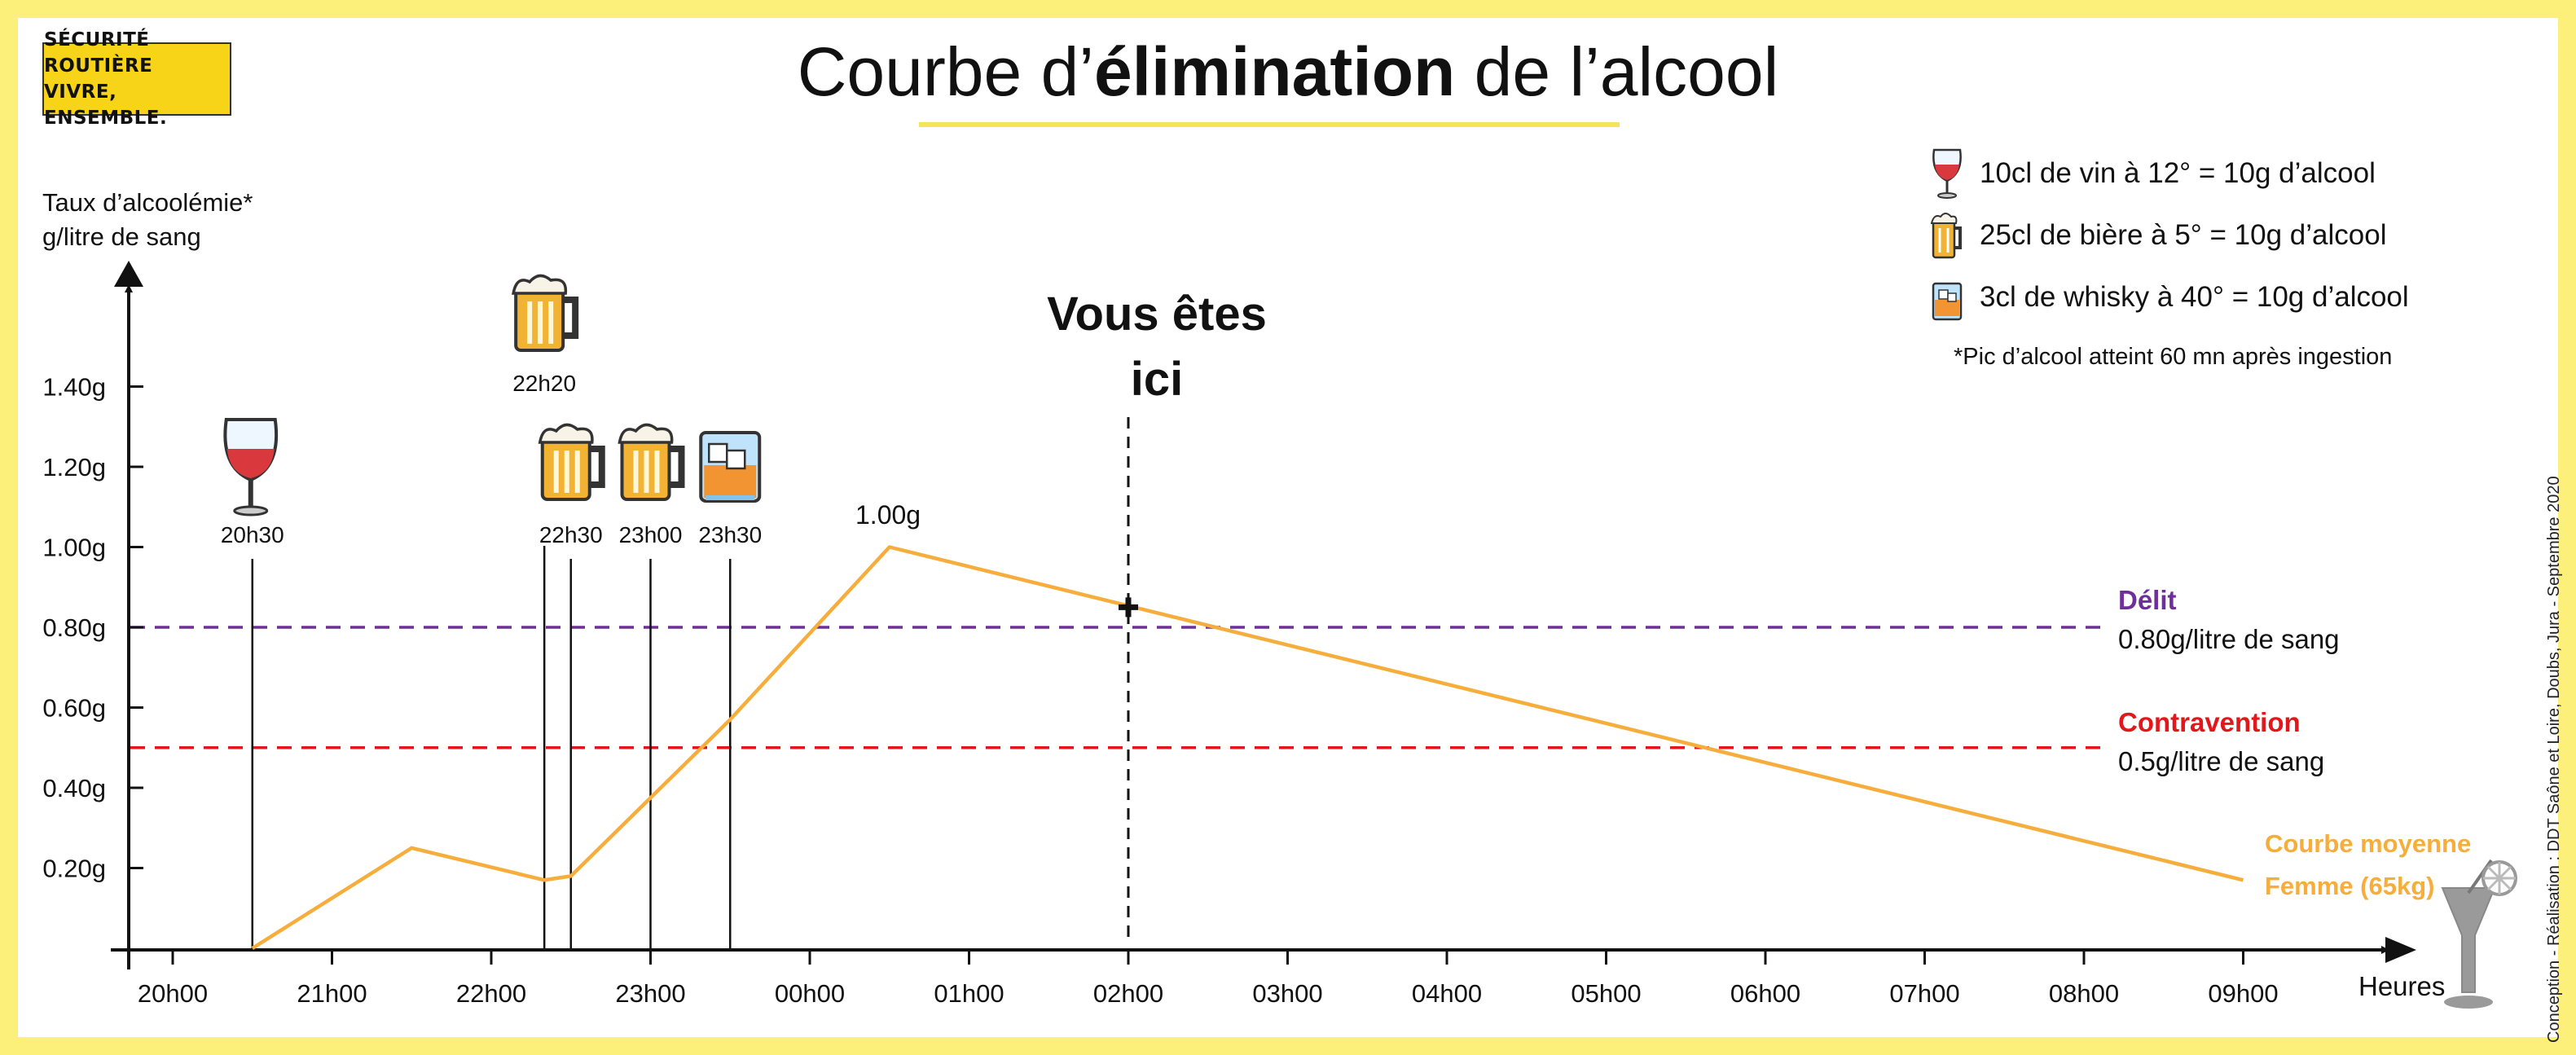 Image resolution: width=2576 pixels, height=1055 pixels. Describe the element at coordinates (106, 105) in the screenshot. I see `logo-line-2: VIVRE, ENSEMBLE.` at that location.